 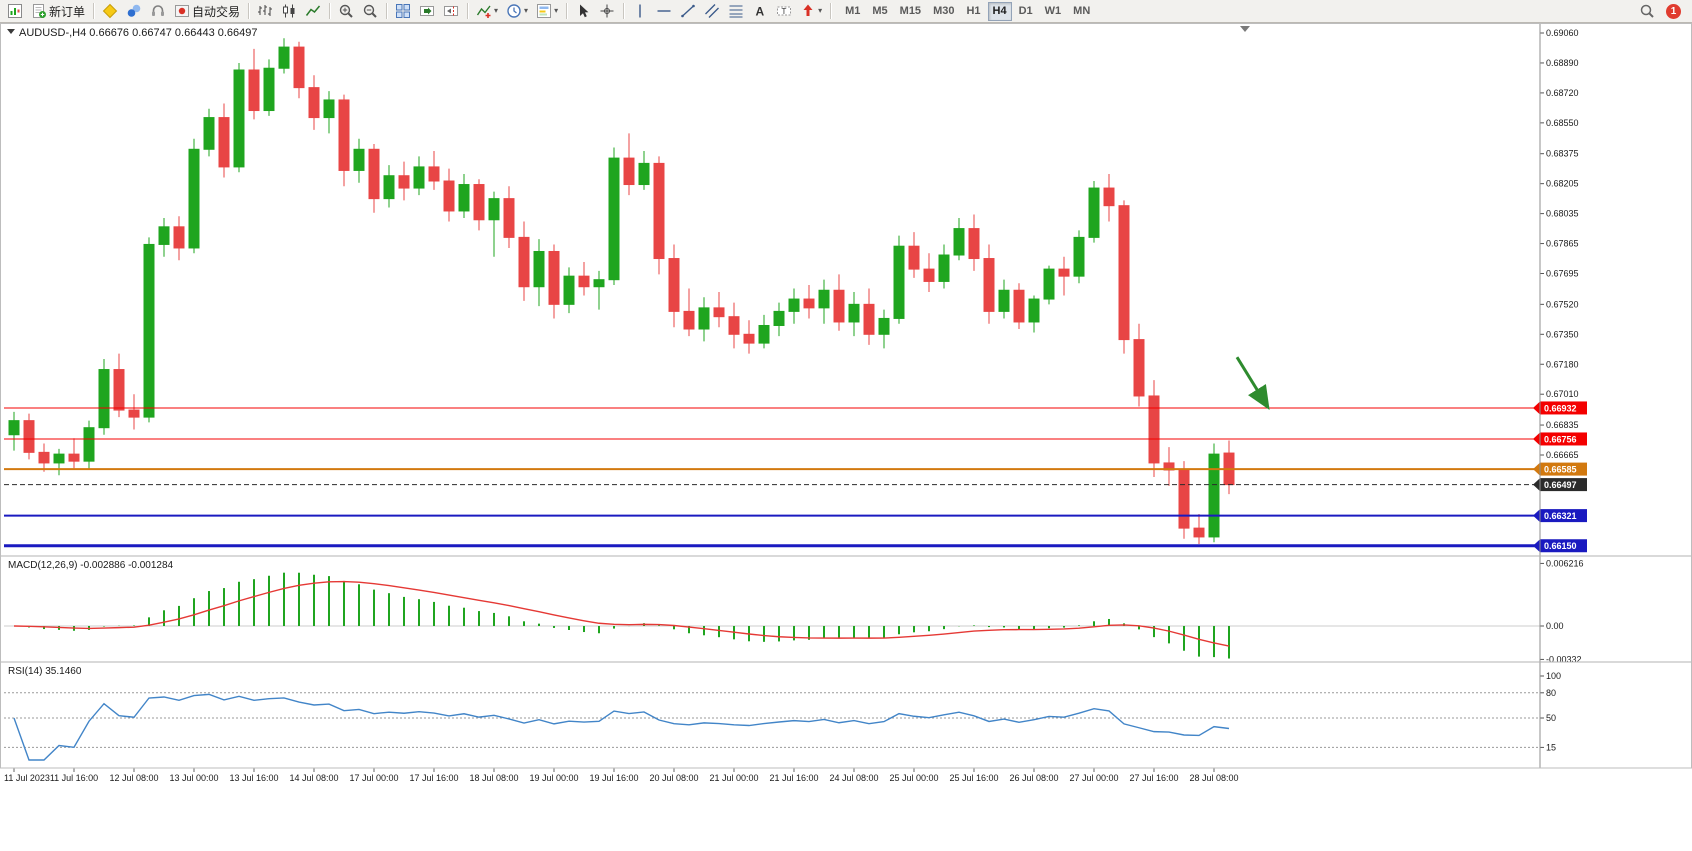 I want to click on channel-button, so click(x=712, y=11).